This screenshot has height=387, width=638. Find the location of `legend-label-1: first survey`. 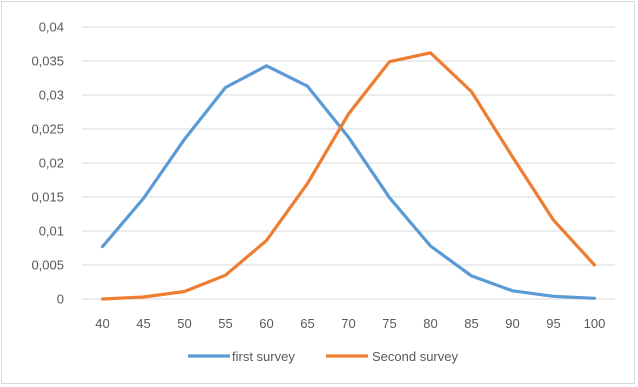

legend-label-1: first survey is located at coordinates (263, 356).